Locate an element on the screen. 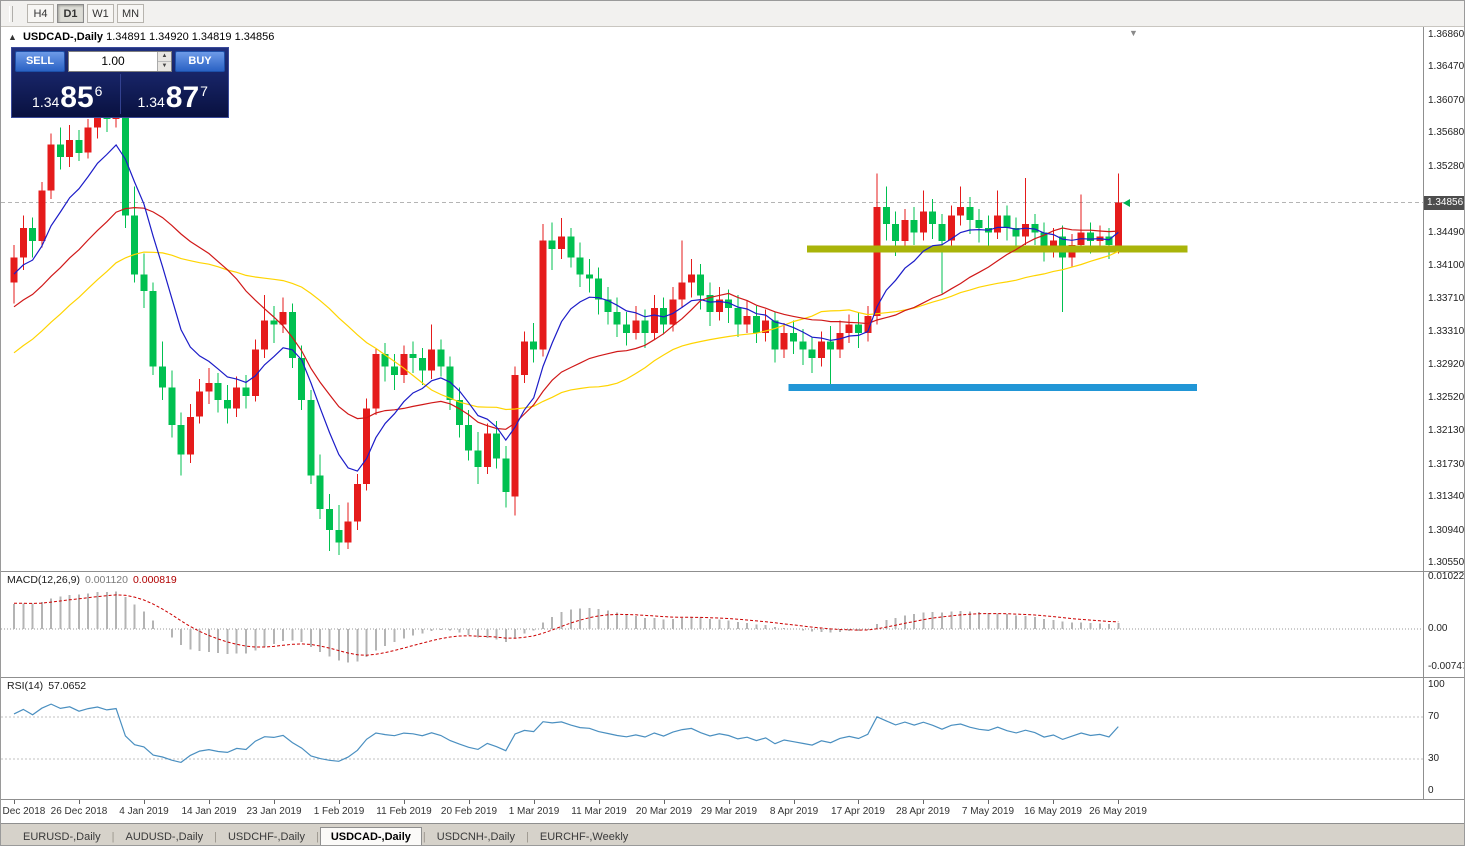  date-axis-label: 20 Feb 2019 is located at coordinates (469, 811).